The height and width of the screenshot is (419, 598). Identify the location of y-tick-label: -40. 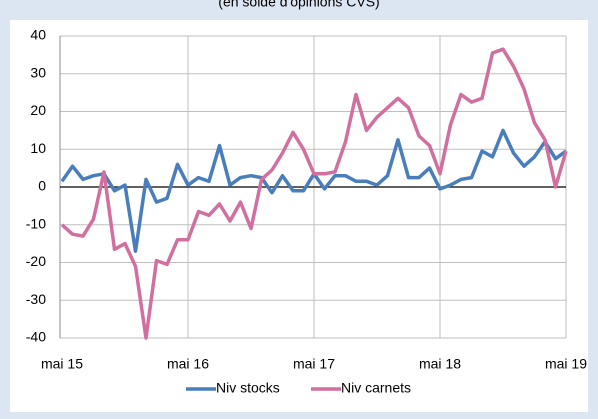
(36, 337).